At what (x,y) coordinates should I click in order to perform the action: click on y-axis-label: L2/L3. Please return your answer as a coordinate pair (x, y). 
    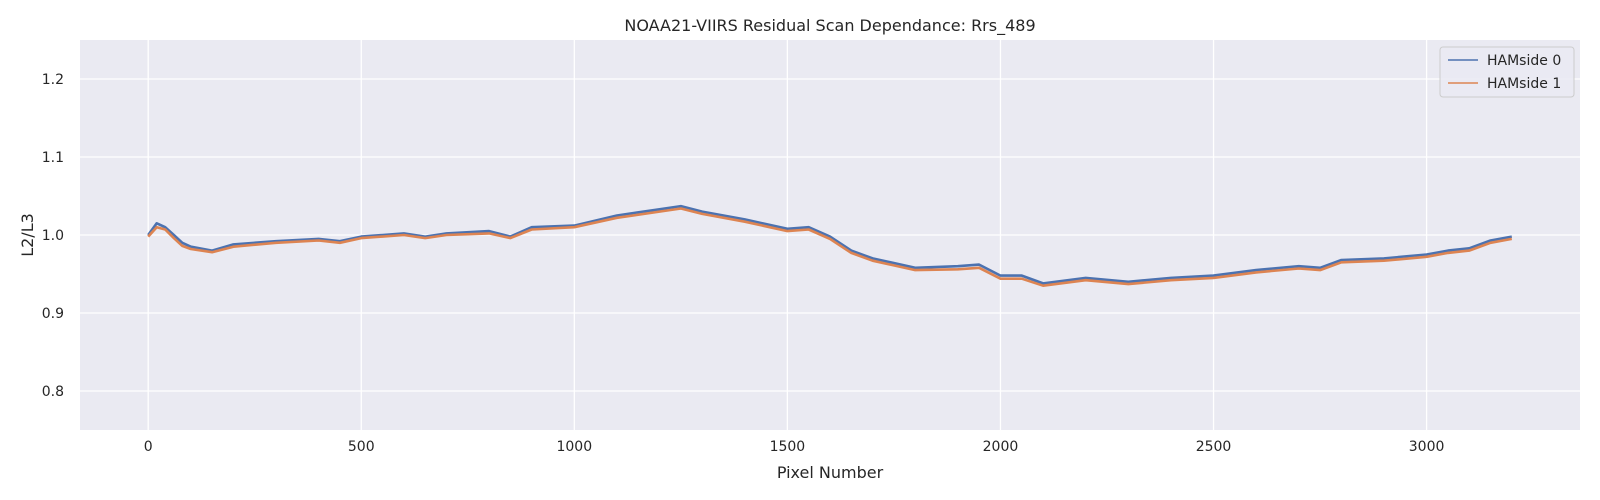
    Looking at the image, I should click on (27, 235).